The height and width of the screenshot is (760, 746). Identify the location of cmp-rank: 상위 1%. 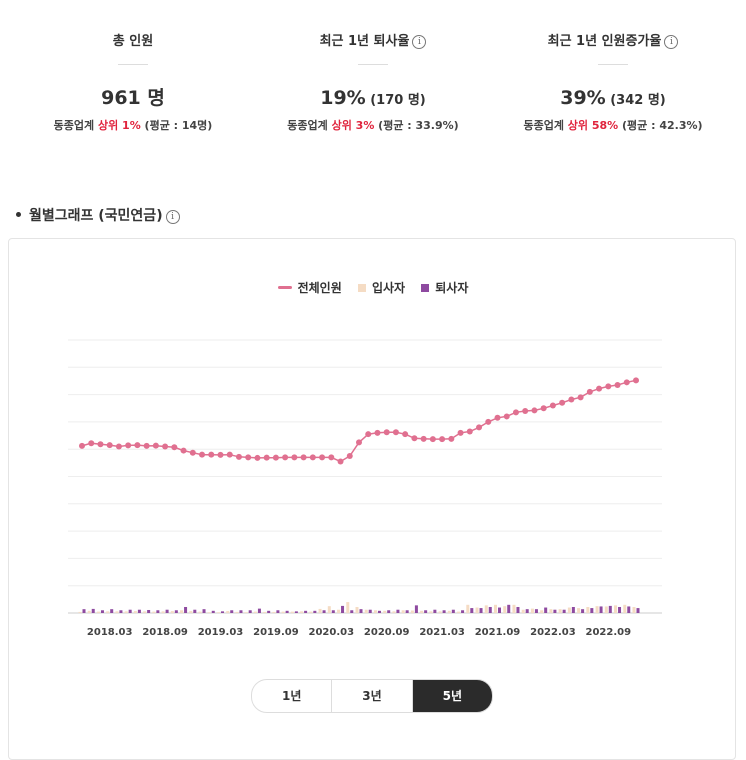
(119, 125).